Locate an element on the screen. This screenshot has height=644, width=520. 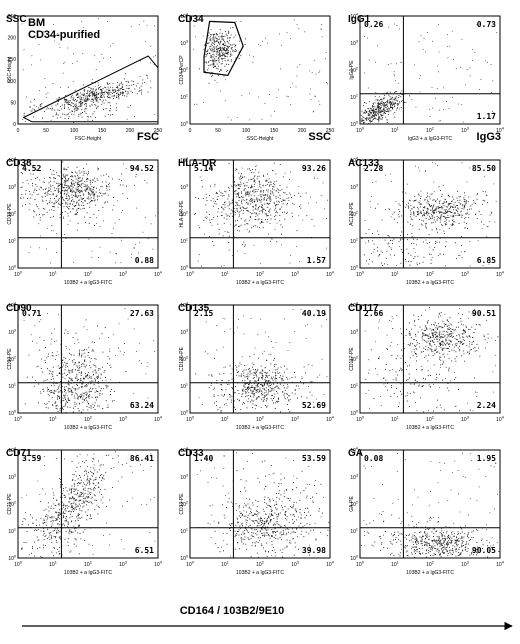
x-axis-label: 103B2 + a IgG3-FITC is located at coordinates (260, 428).